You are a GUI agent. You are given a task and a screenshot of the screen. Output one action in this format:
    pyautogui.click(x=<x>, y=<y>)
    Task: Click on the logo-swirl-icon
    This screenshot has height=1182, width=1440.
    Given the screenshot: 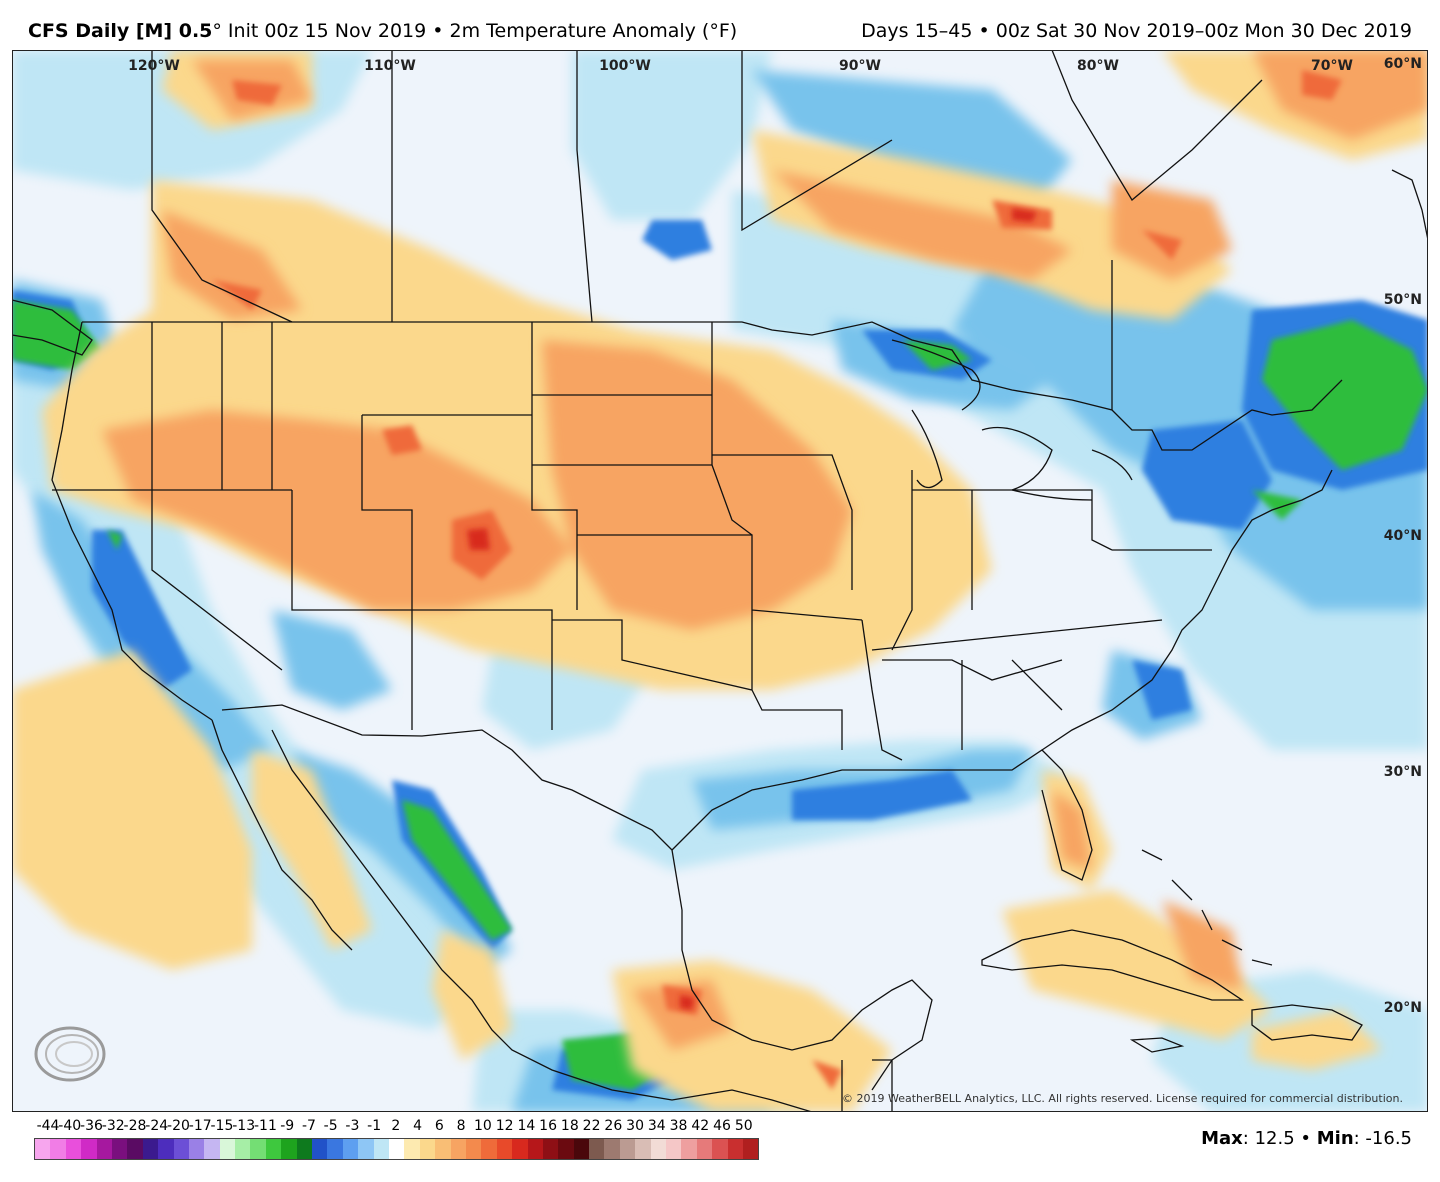 What is the action you would take?
    pyautogui.click(x=70, y=1054)
    